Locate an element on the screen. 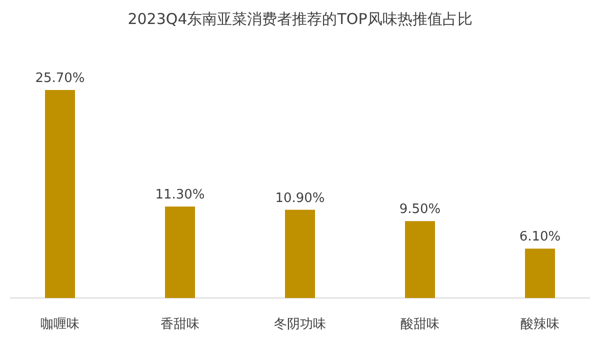 The width and height of the screenshot is (600, 342). data-label: 11.30% is located at coordinates (180, 195).